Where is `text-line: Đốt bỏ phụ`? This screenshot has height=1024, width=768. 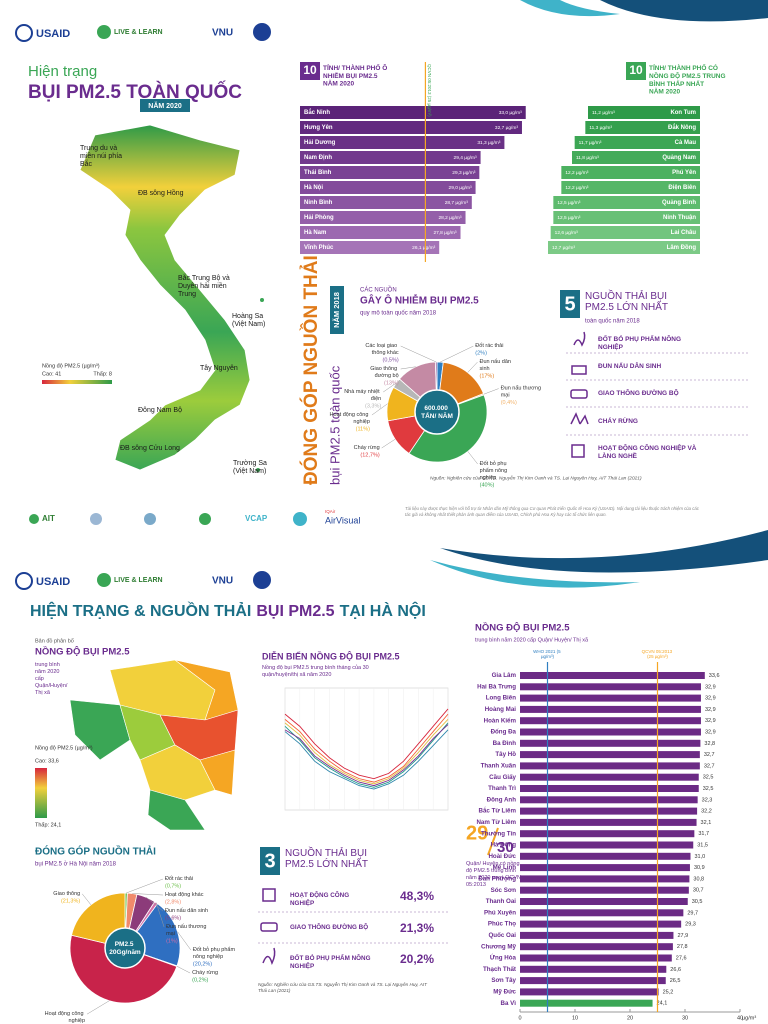 text-line: Đốt bỏ phụ is located at coordinates (494, 463).